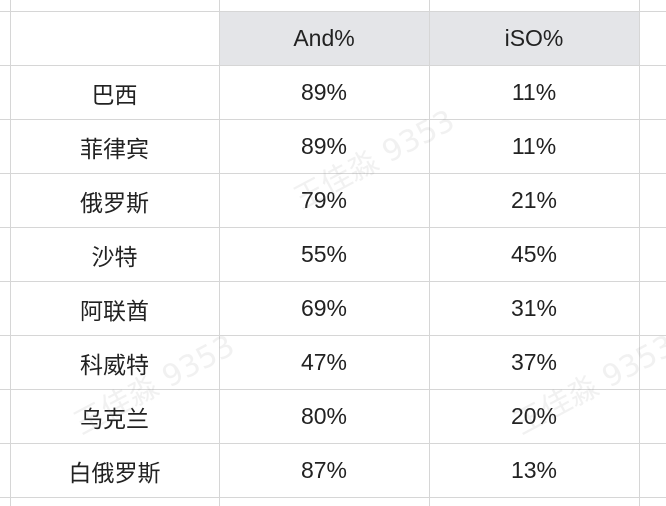  What do you see at coordinates (534, 362) in the screenshot?
I see `ios-cell: 37%` at bounding box center [534, 362].